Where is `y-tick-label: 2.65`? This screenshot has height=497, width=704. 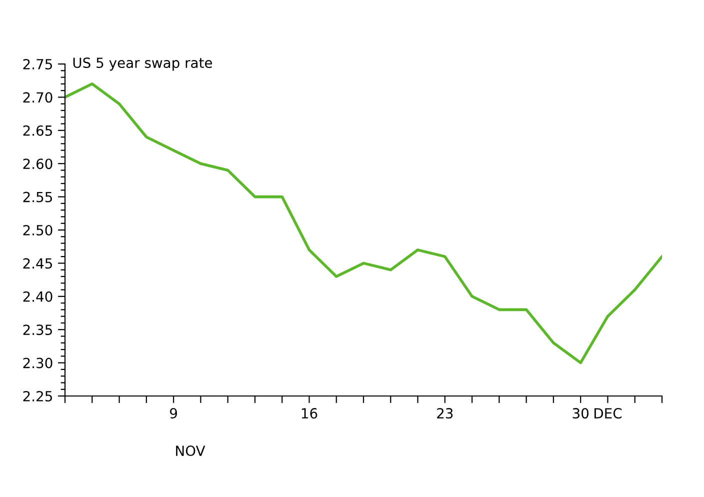 y-tick-label: 2.65 is located at coordinates (37, 130).